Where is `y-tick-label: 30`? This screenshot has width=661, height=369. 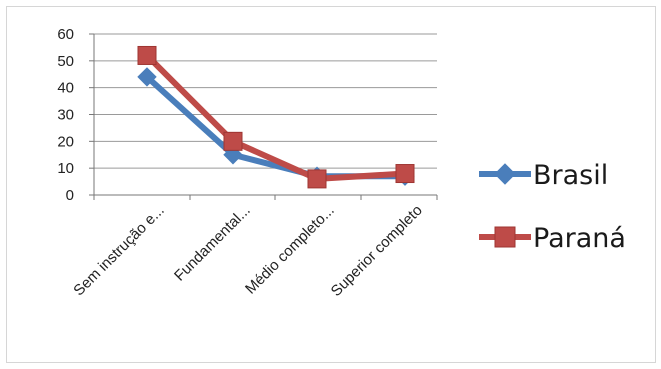 y-tick-label: 30 is located at coordinates (65, 115).